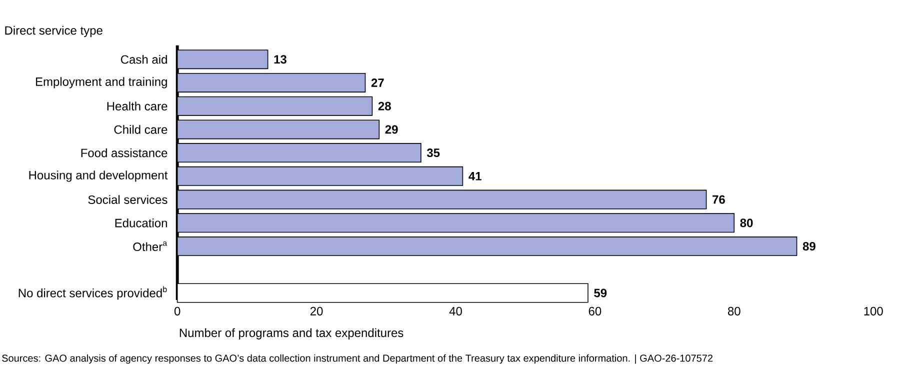  Describe the element at coordinates (98, 176) in the screenshot. I see `y-tick-label: Housing and development` at that location.